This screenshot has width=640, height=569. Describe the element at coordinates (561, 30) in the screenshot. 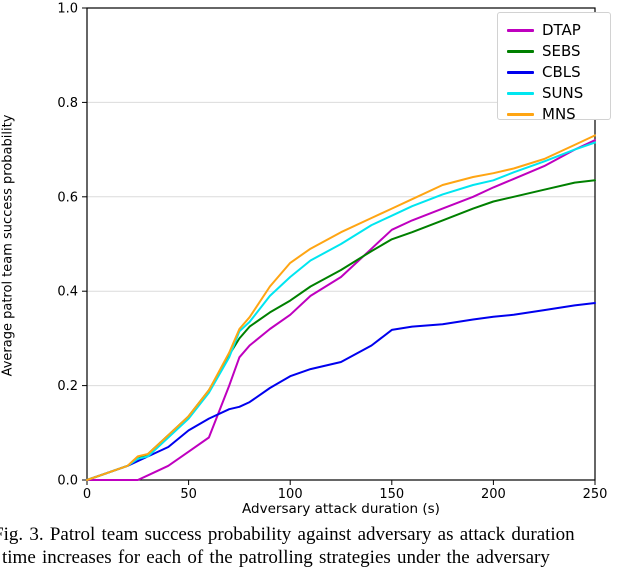

I see `legend-label: DTAP` at that location.